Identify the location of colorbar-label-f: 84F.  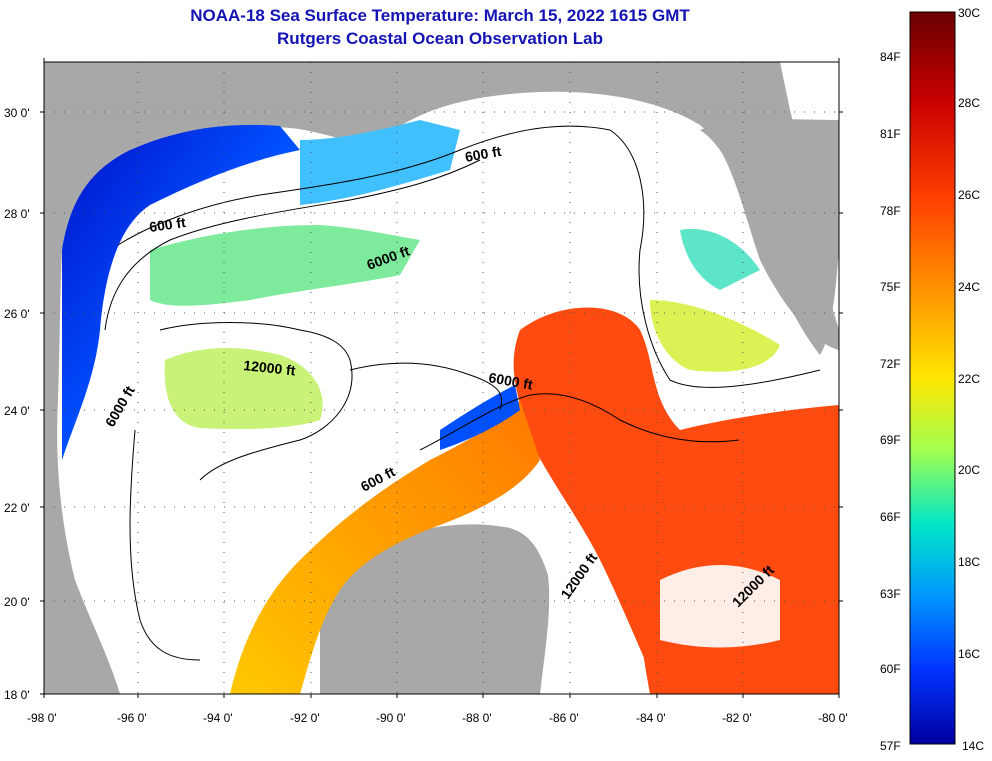
(890, 57).